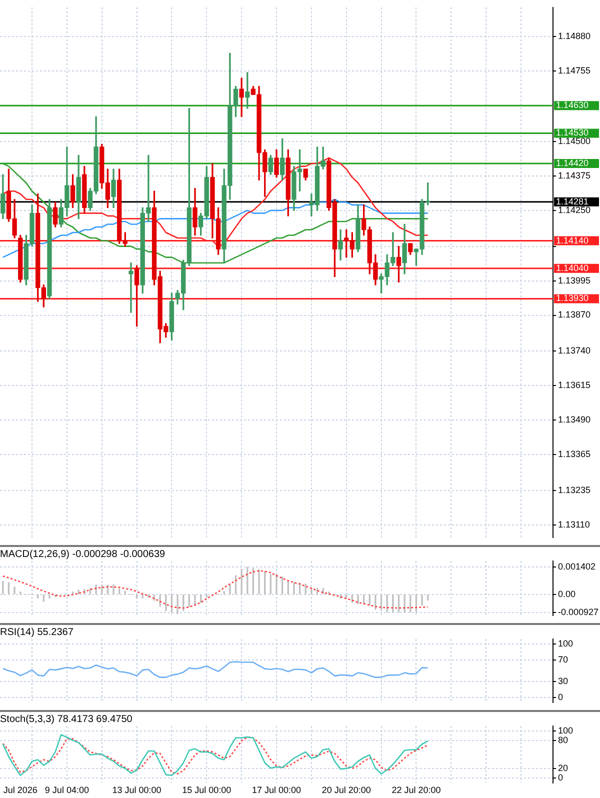 This screenshot has height=798, width=600. What do you see at coordinates (574, 71) in the screenshot?
I see `y-tick-label: 1.14755` at bounding box center [574, 71].